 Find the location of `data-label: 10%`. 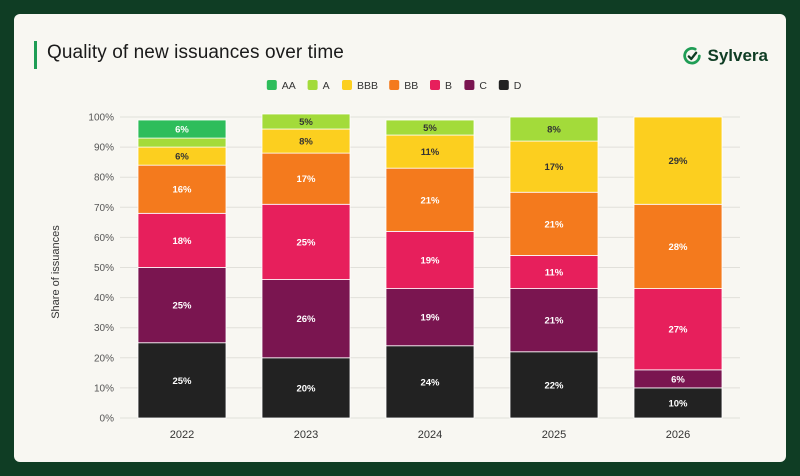

data-label: 10% is located at coordinates (678, 403).